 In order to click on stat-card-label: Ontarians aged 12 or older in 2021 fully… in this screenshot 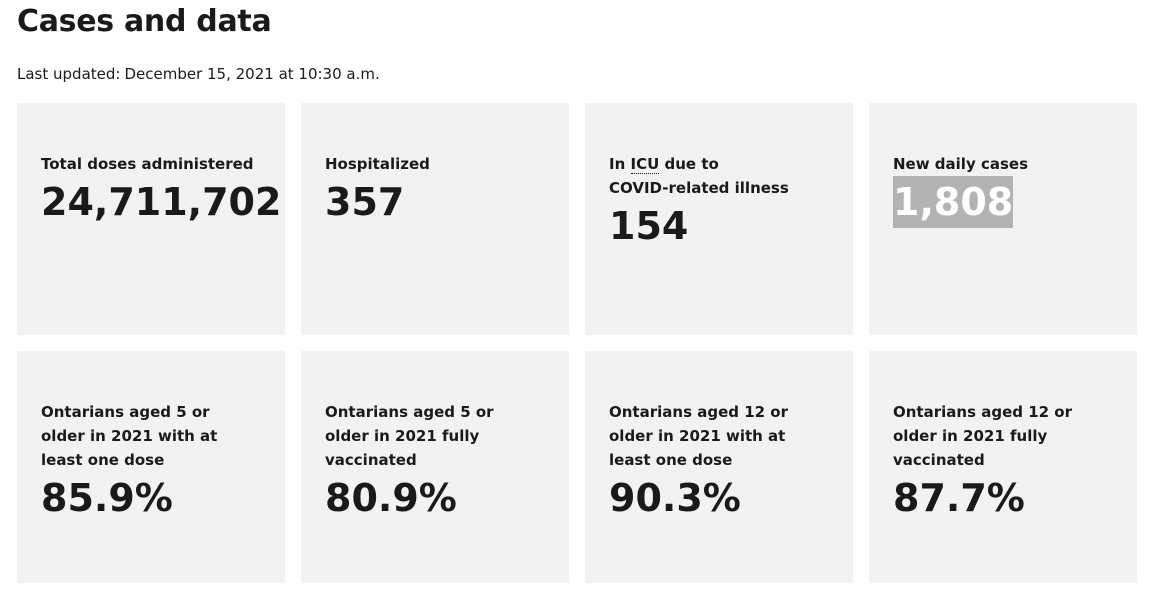, I will do `click(983, 436)`.